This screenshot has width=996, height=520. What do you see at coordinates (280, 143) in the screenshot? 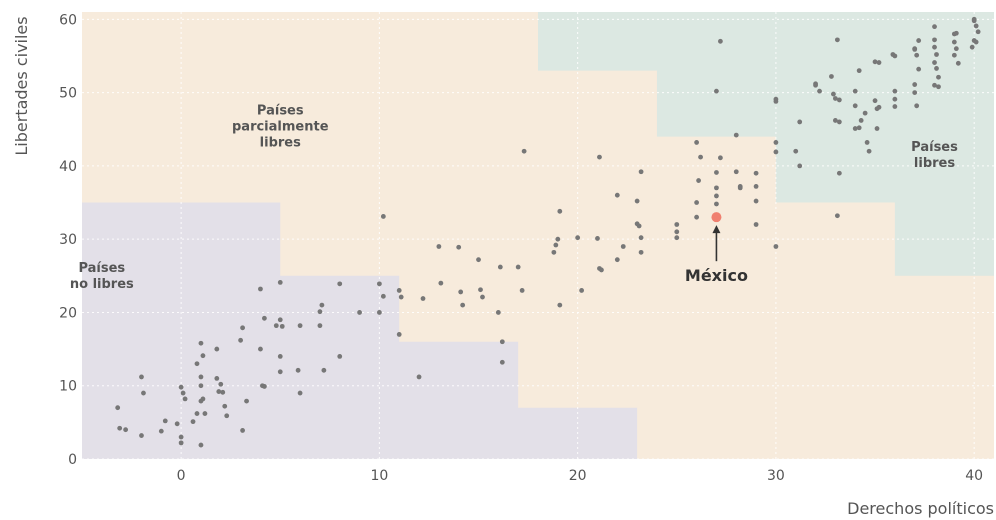
I see `region-label-line: libres` at bounding box center [280, 143].